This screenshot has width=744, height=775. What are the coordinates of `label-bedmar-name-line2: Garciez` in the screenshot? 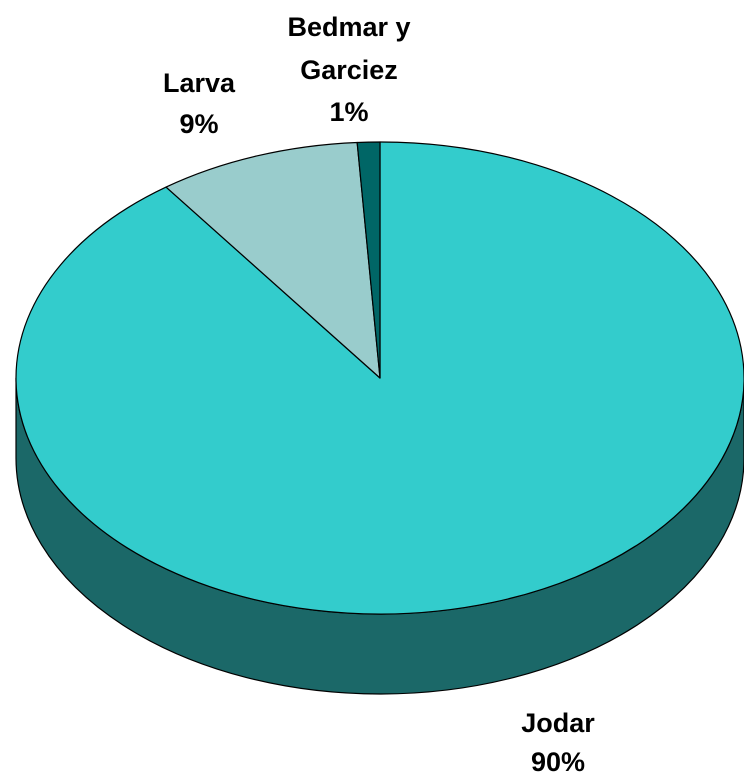 It's located at (349, 70).